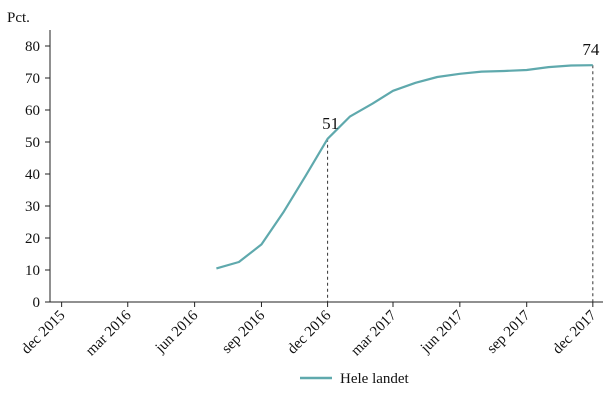 Image resolution: width=607 pixels, height=415 pixels. What do you see at coordinates (177, 332) in the screenshot?
I see `x-tick-label: jun 2016` at bounding box center [177, 332].